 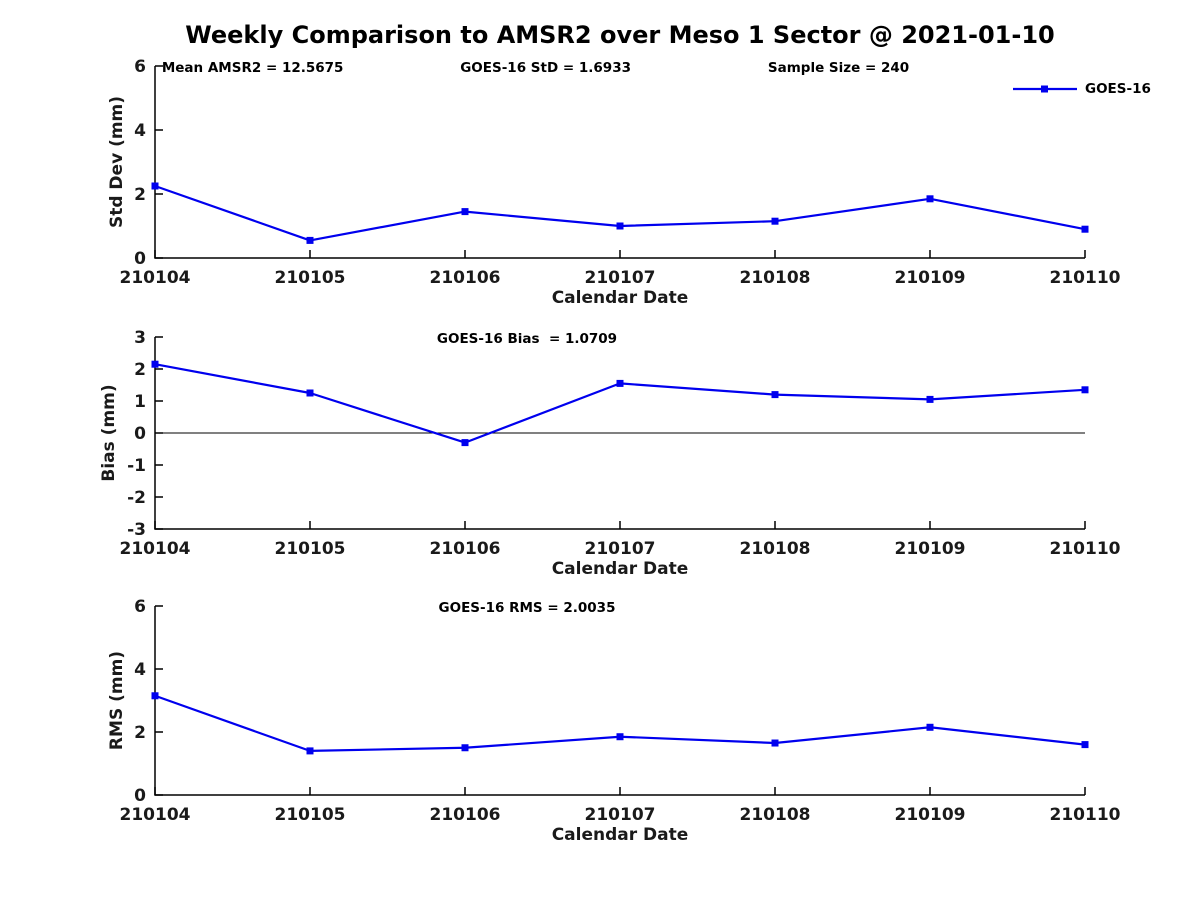 I want to click on annotation-text: GOES-16 RMS = 2.0035, so click(x=527, y=608).